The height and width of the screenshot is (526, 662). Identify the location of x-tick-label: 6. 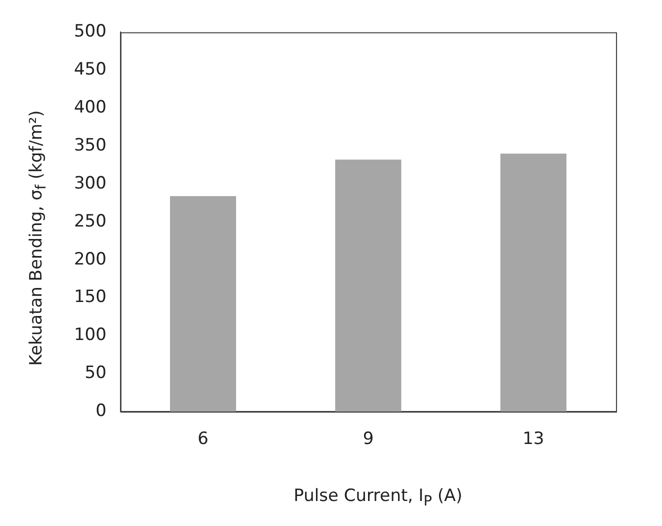
(203, 439).